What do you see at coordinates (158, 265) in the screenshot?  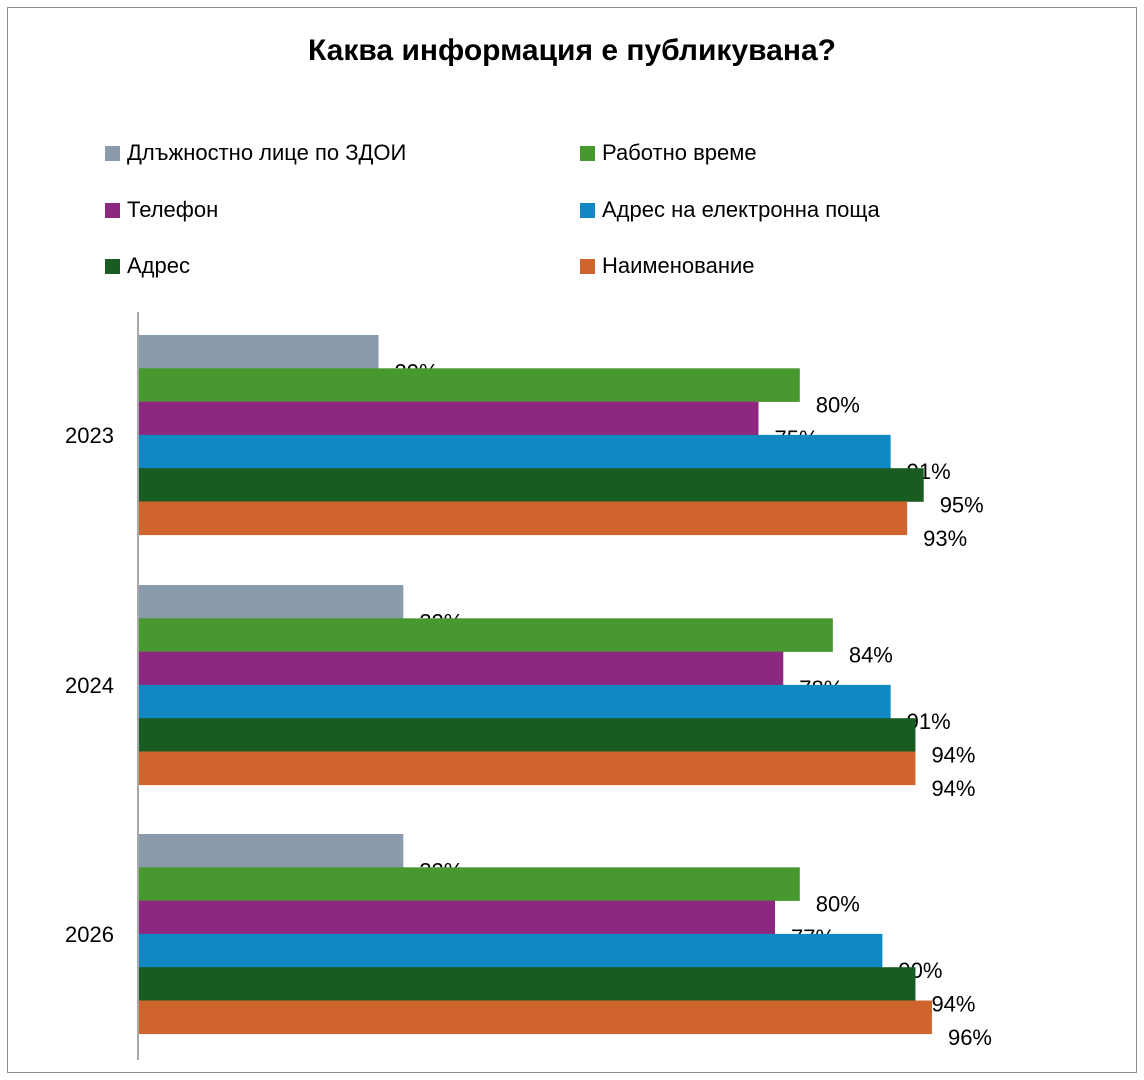 I see `legend-label: Адрес` at bounding box center [158, 265].